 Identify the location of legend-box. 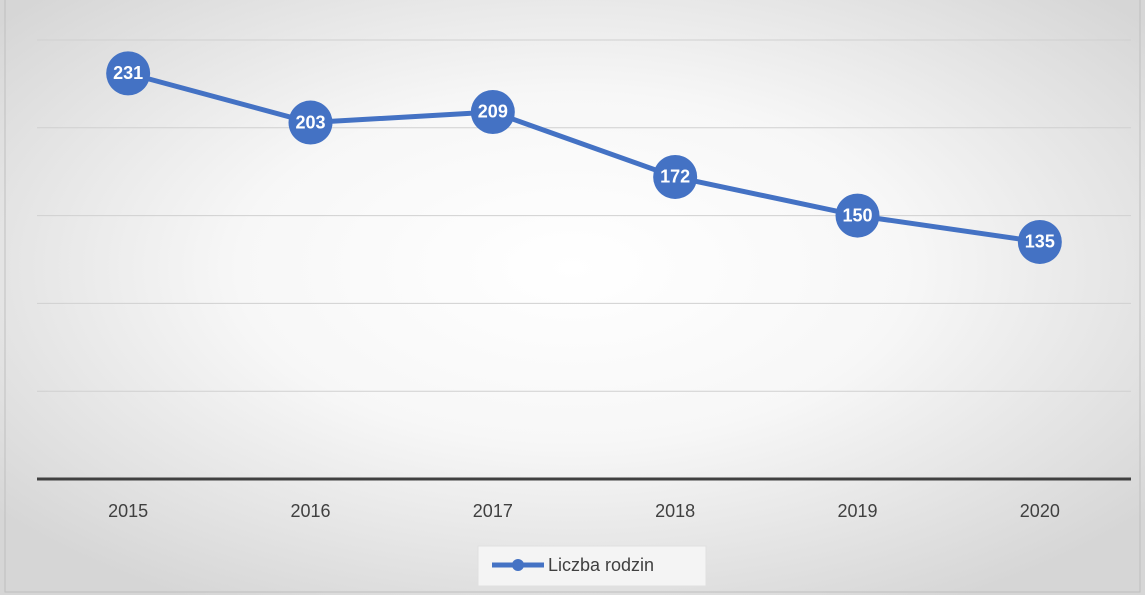
(592, 566).